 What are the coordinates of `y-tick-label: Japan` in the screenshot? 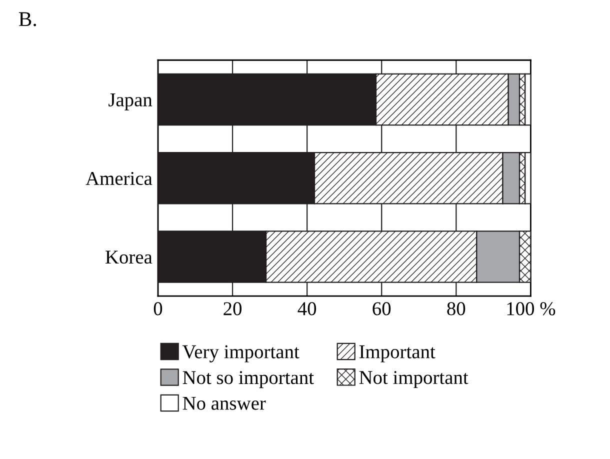 It's located at (130, 101).